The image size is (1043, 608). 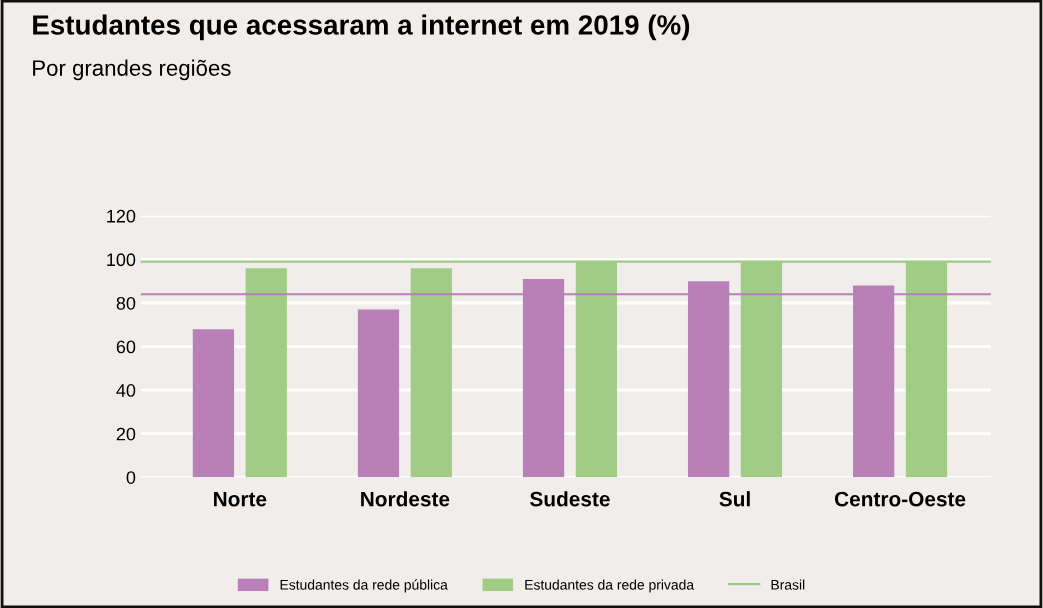 I want to click on y-tick-label: 60, so click(x=126, y=347).